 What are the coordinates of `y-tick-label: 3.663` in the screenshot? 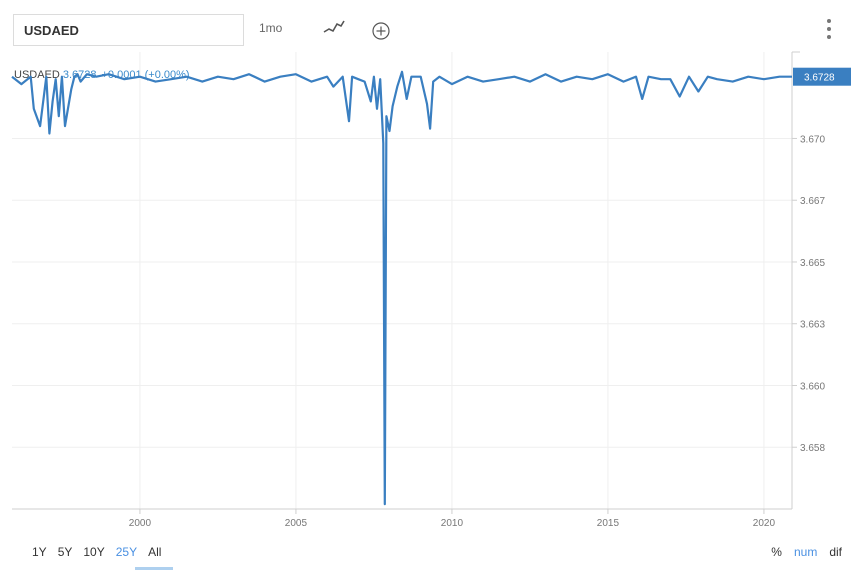 It's located at (812, 325).